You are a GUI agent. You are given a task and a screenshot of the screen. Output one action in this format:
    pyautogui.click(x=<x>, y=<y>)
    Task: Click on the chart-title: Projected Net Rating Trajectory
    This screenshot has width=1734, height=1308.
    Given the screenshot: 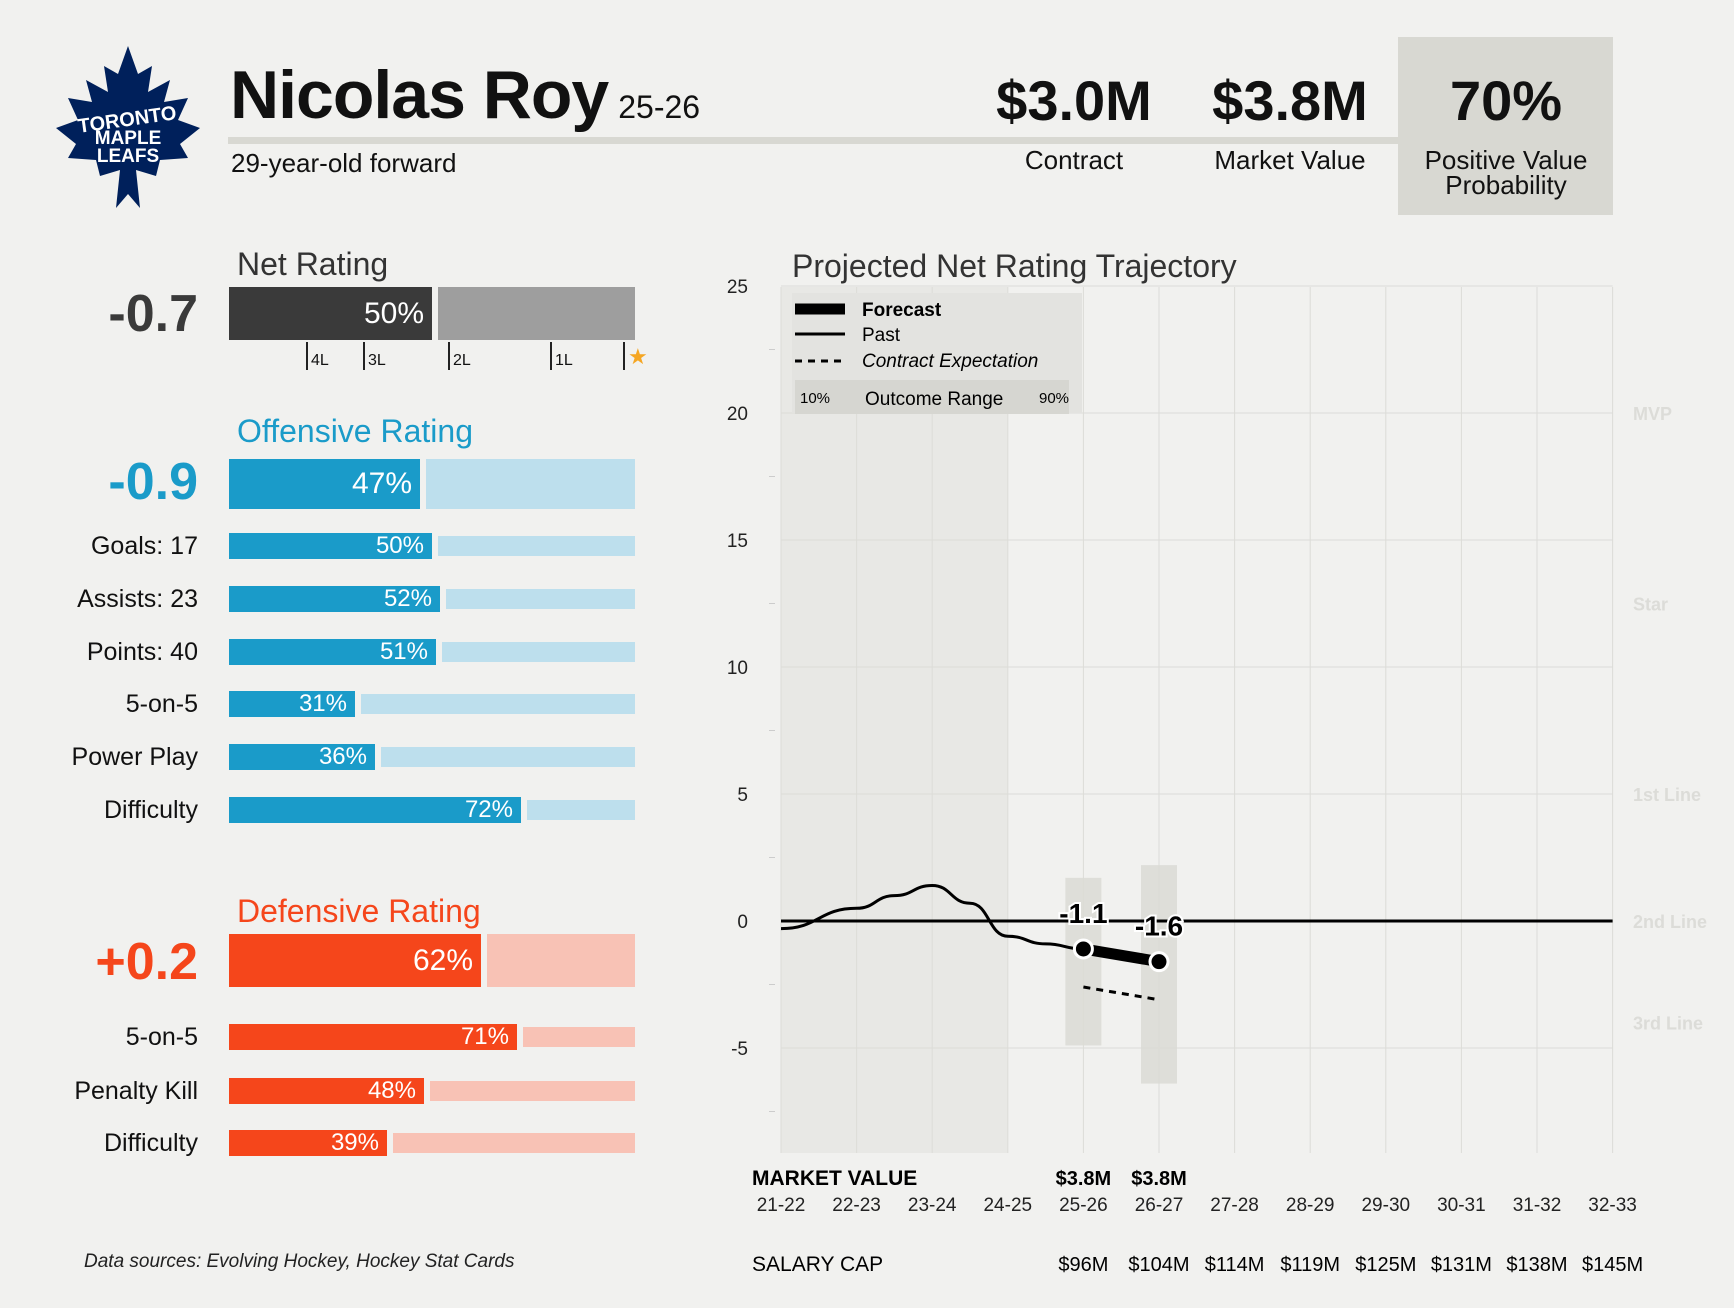 What is the action you would take?
    pyautogui.click(x=1014, y=266)
    